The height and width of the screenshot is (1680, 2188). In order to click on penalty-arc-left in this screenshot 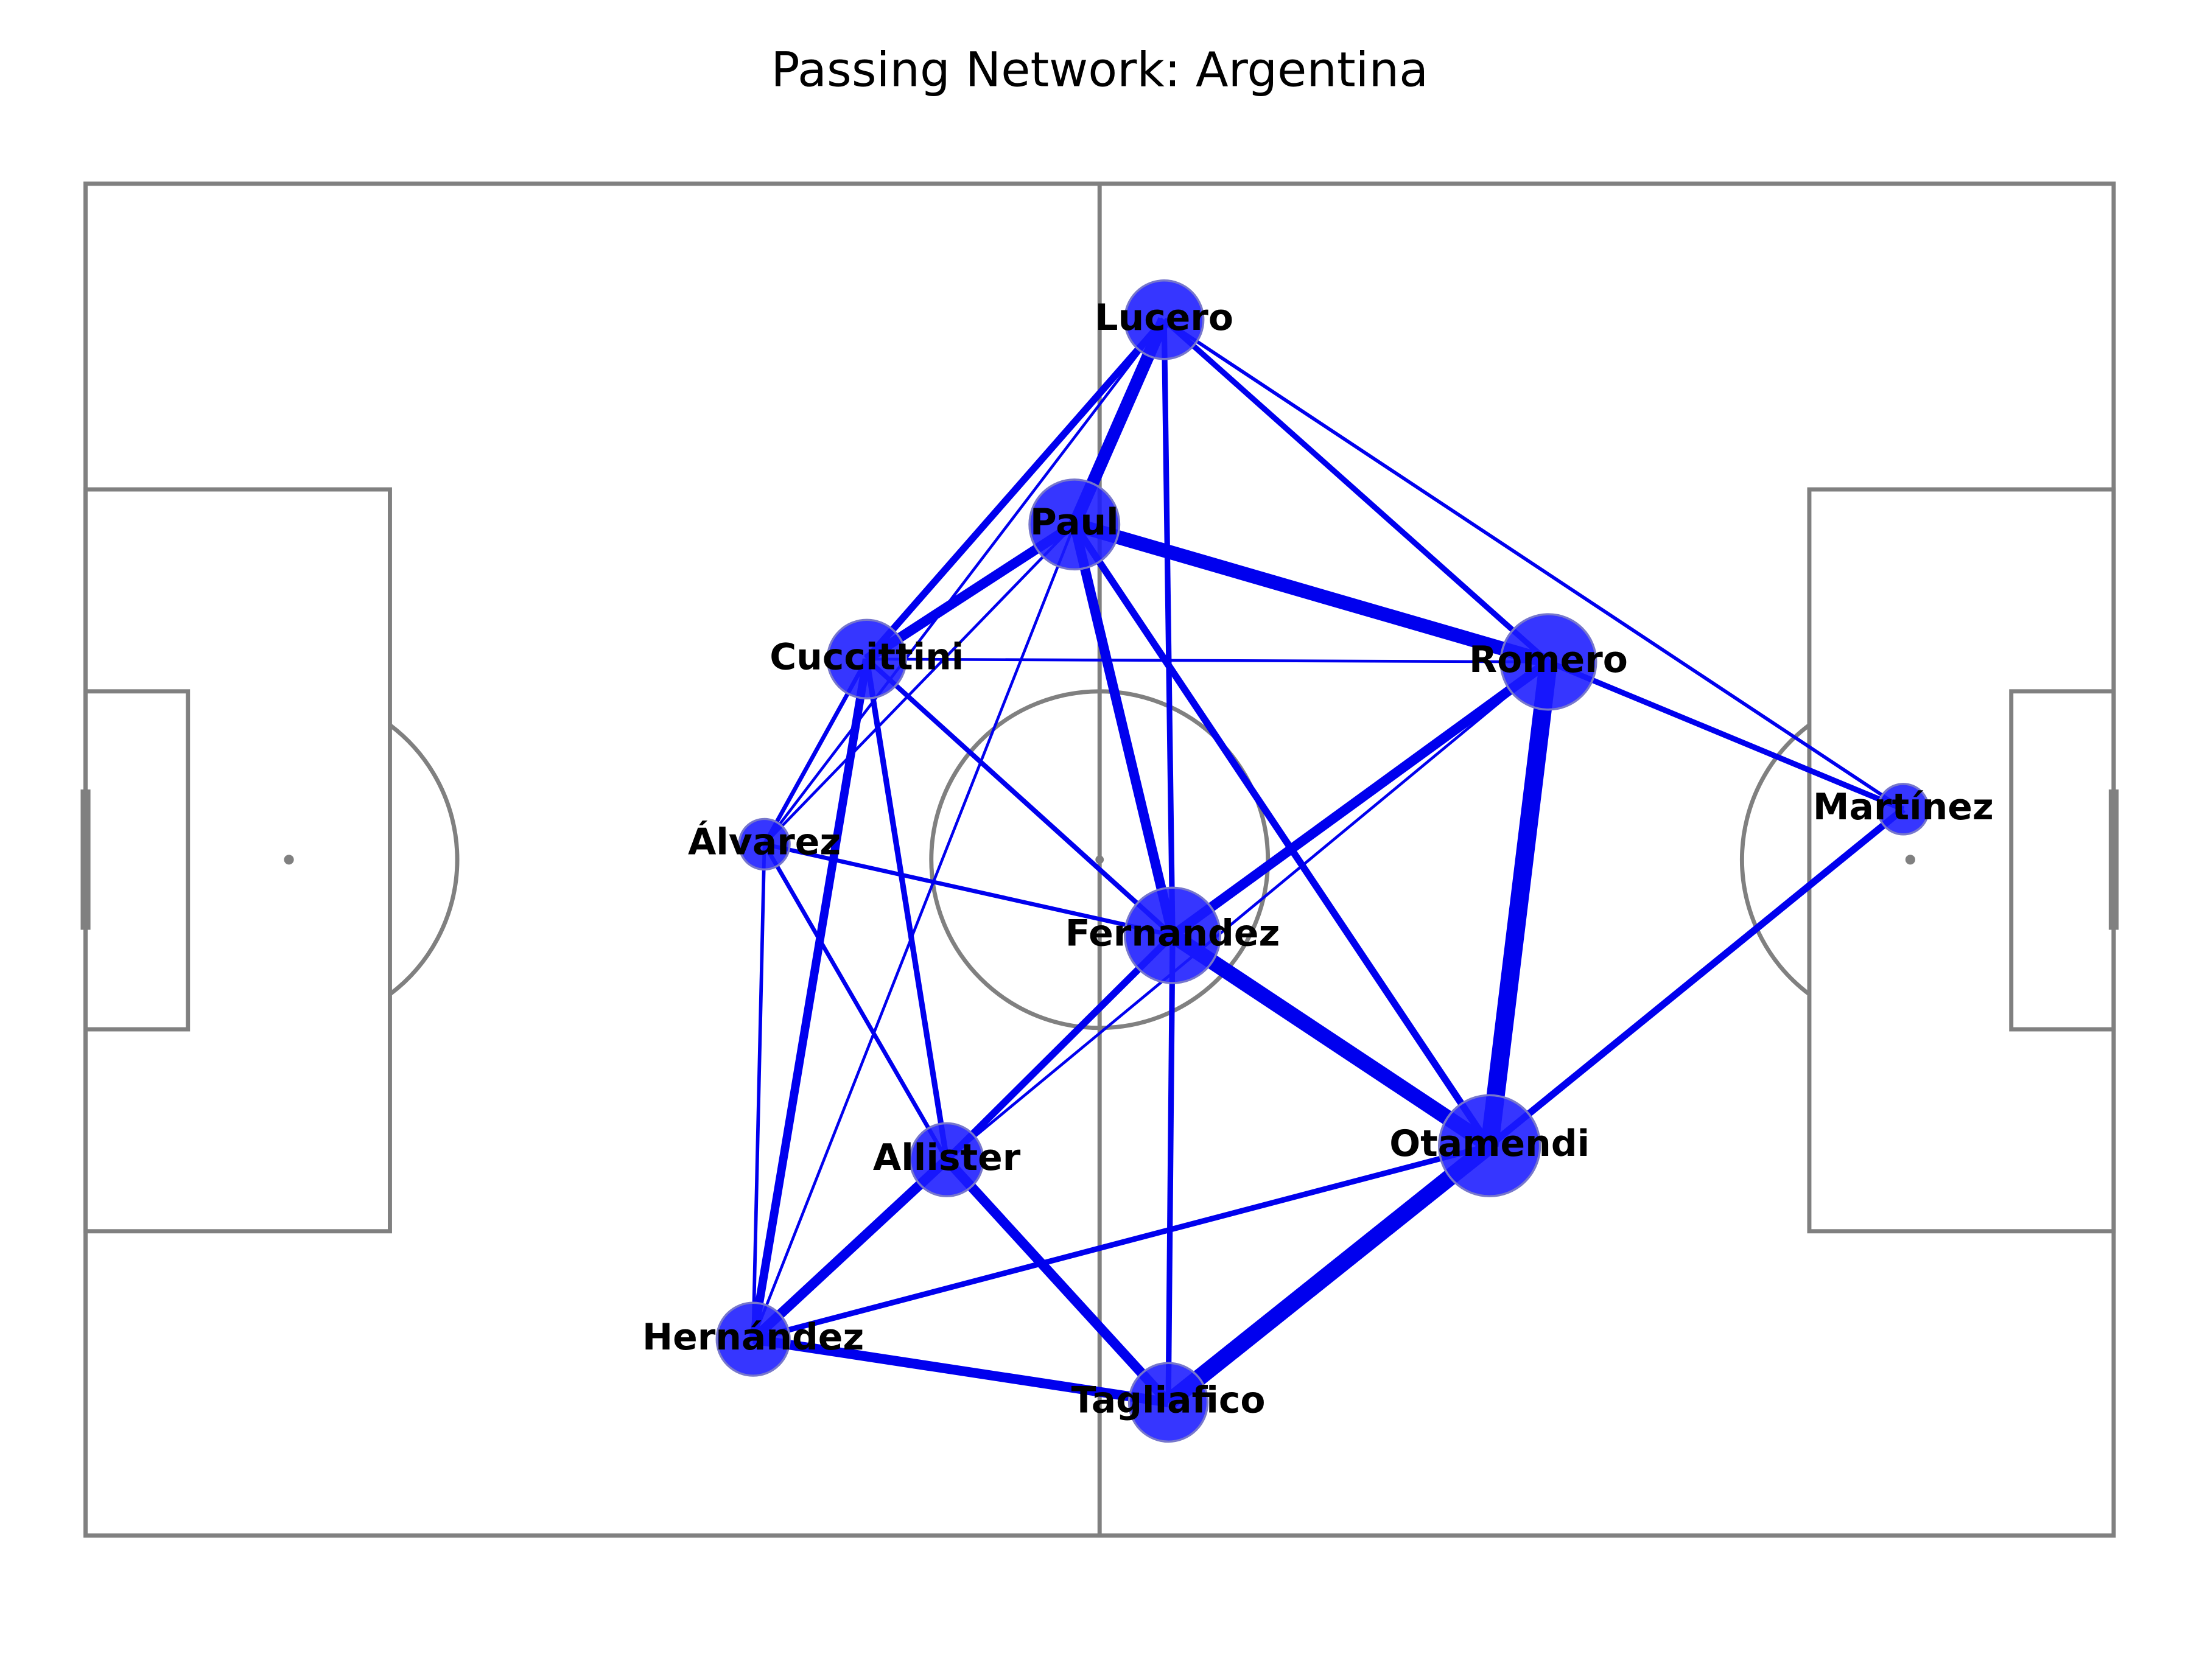, I will do `click(424, 859)`.